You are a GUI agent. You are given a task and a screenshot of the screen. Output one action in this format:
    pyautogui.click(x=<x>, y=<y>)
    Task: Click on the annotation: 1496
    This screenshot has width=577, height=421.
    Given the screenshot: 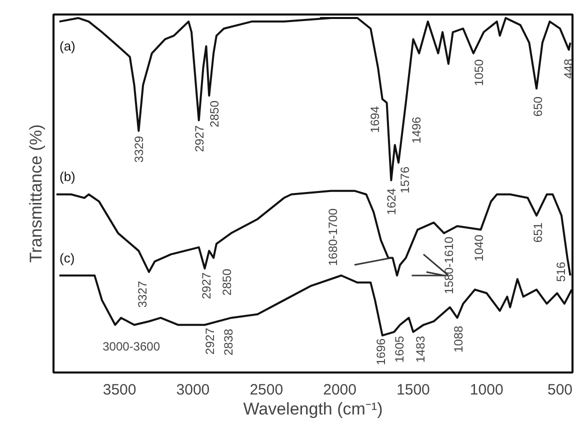 What is the action you would take?
    pyautogui.click(x=417, y=130)
    